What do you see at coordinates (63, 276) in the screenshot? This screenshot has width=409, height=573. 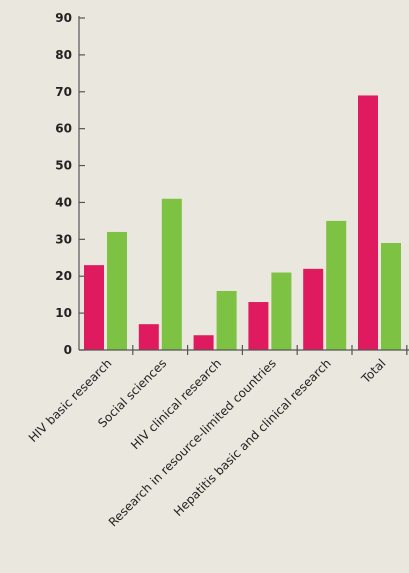 I see `y-tick-label: 20` at bounding box center [63, 276].